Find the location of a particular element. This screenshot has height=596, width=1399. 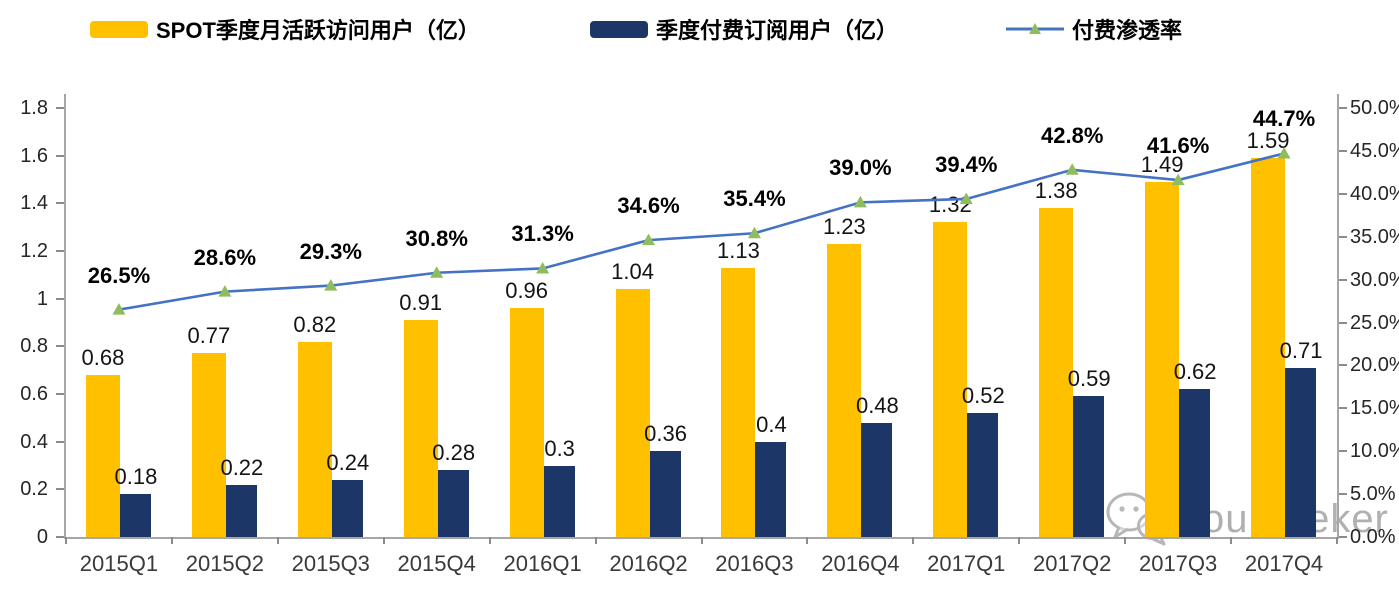

legend-label-subs: 季度付费订阅用户（亿） is located at coordinates (777, 30).